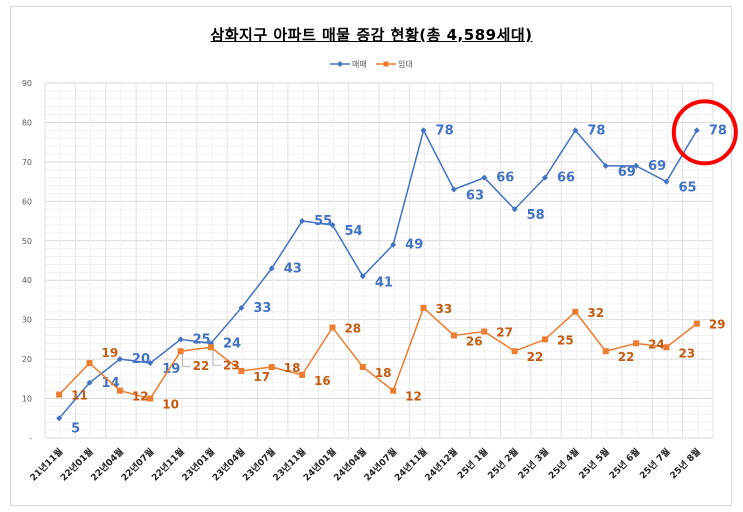  I want to click on y-tick-label: 30, so click(27, 320).